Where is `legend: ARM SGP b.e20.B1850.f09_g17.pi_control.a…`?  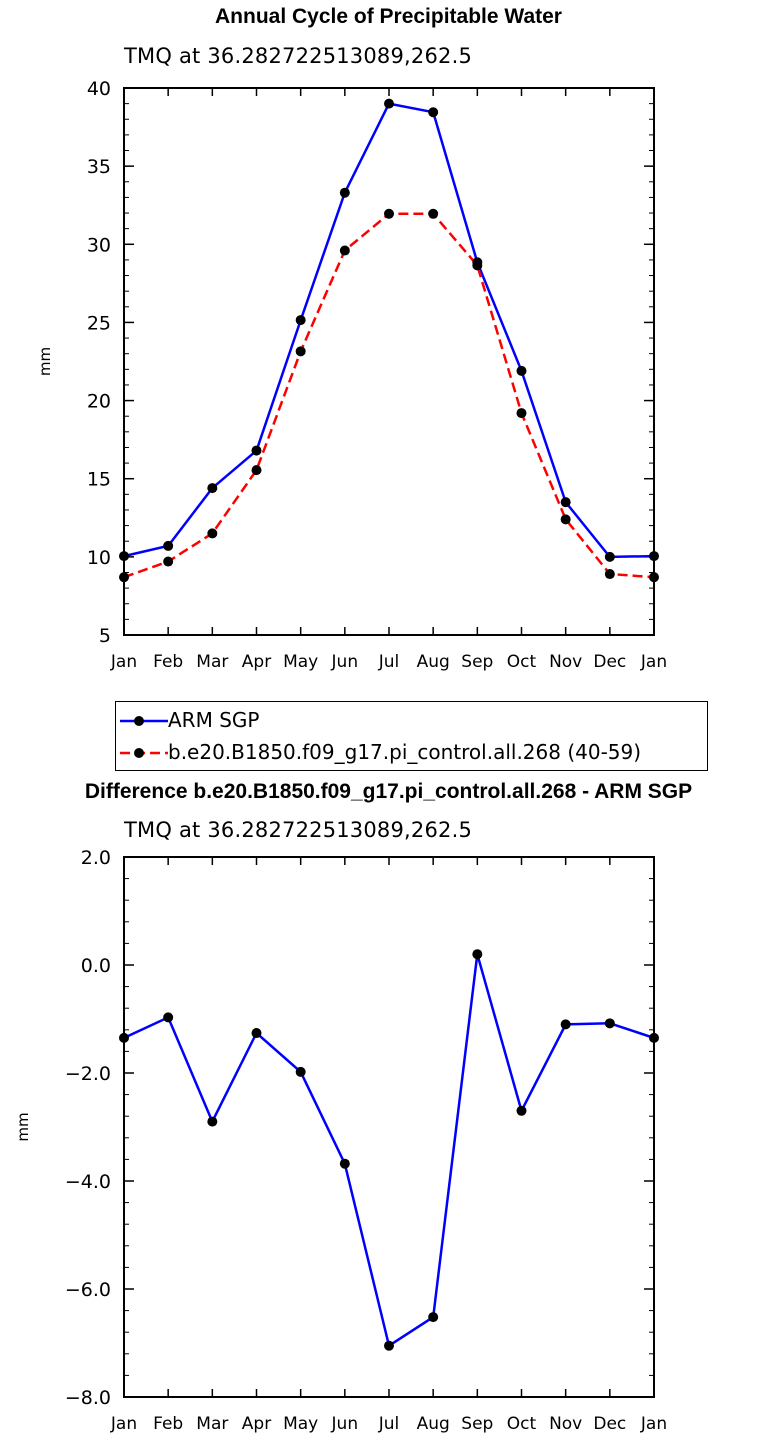 legend: ARM SGP b.e20.B1850.f09_g17.pi_control.a… is located at coordinates (411, 736).